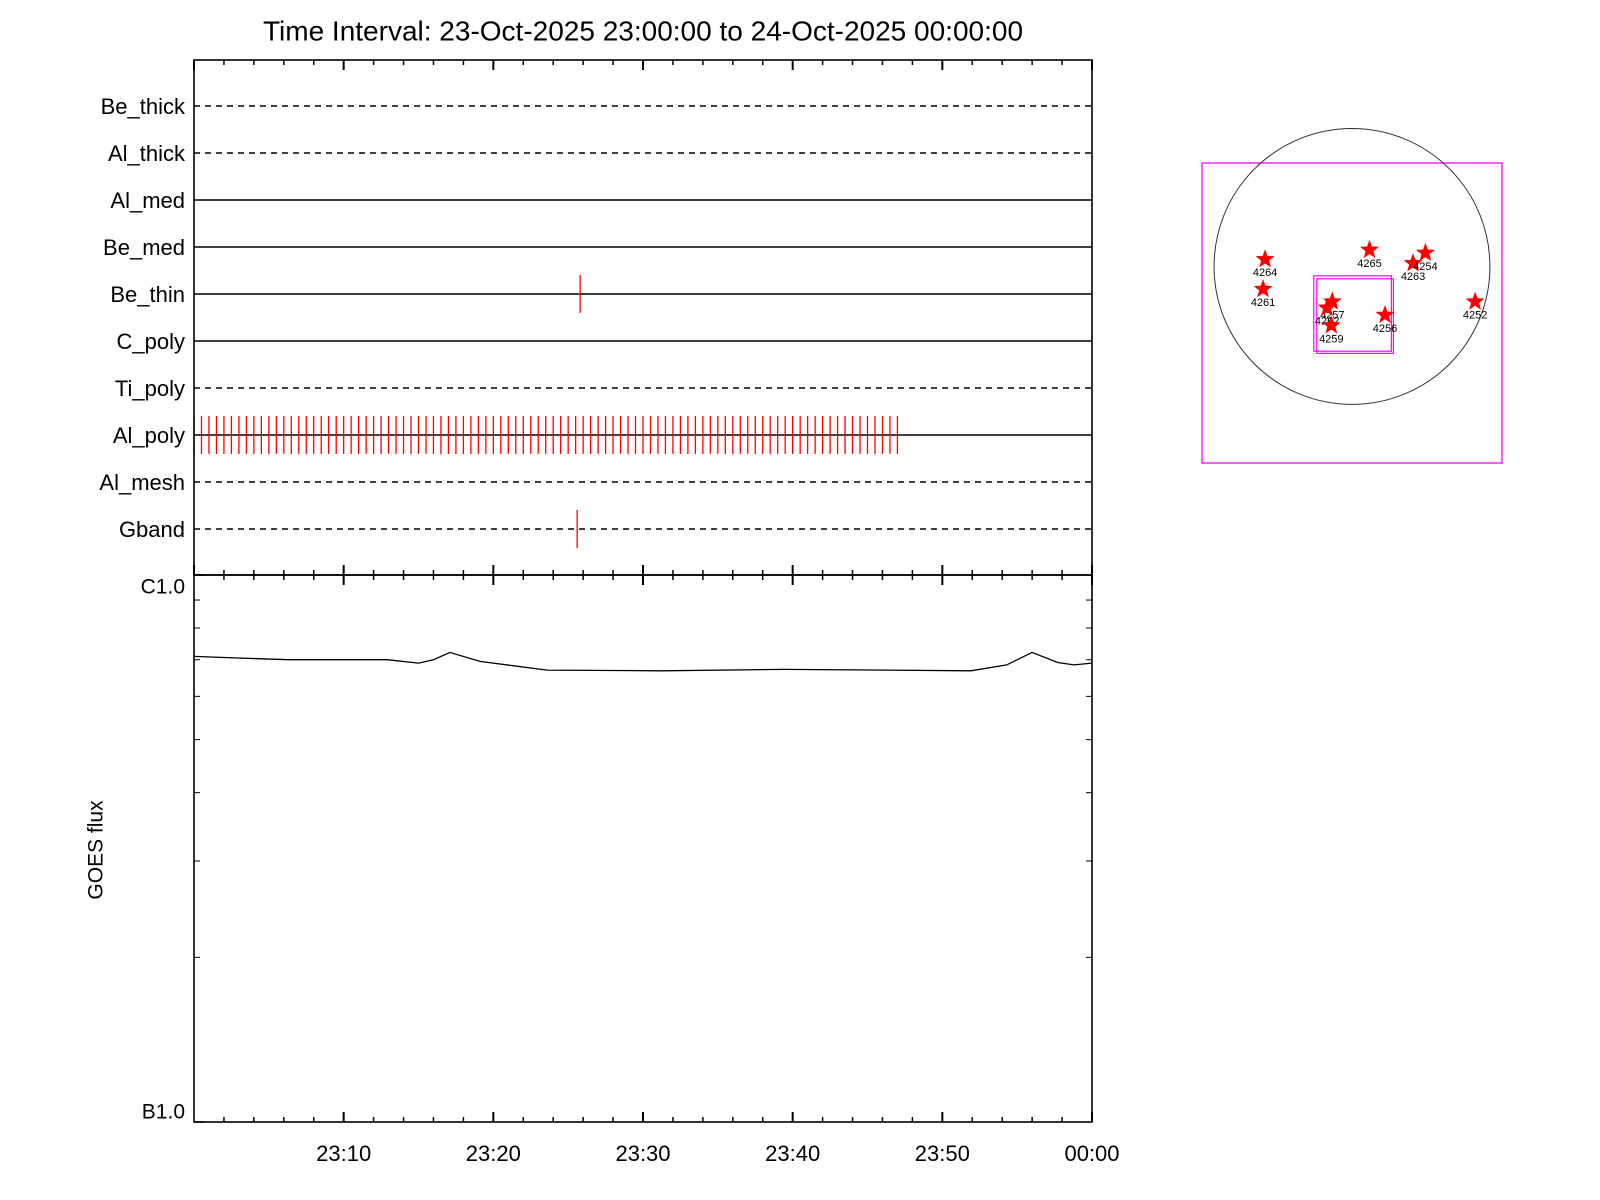  What do you see at coordinates (1355, 316) in the screenshot?
I see `fov-box` at bounding box center [1355, 316].